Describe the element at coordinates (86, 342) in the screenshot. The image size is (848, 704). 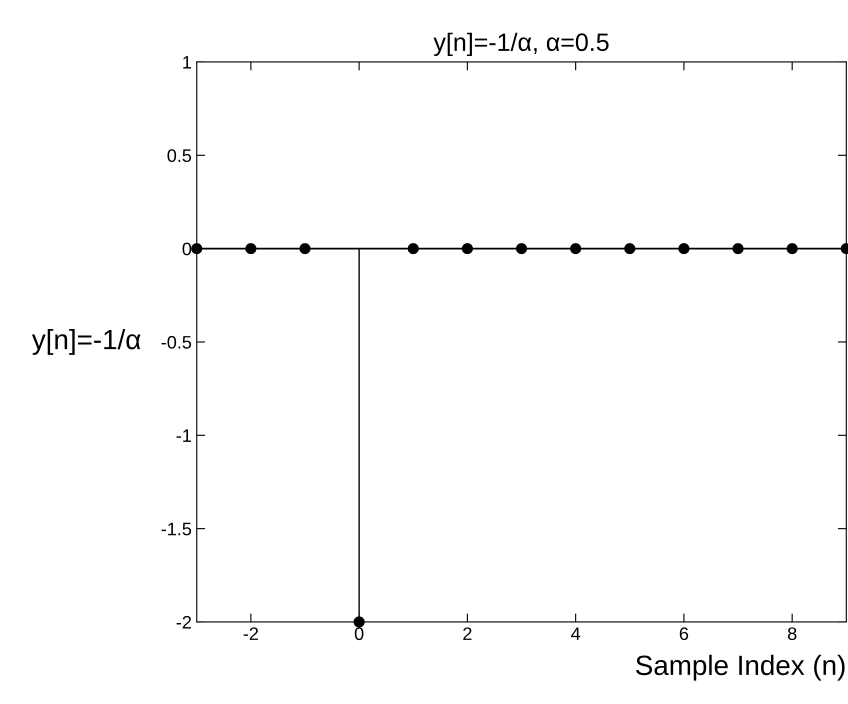
I see `y-axis-title: y[n]=-1/α` at that location.